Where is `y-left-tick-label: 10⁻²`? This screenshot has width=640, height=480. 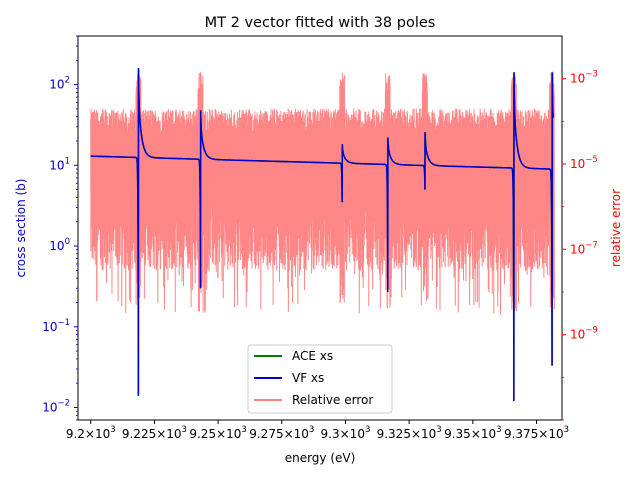
y-left-tick-label: 10⁻² is located at coordinates (56, 406).